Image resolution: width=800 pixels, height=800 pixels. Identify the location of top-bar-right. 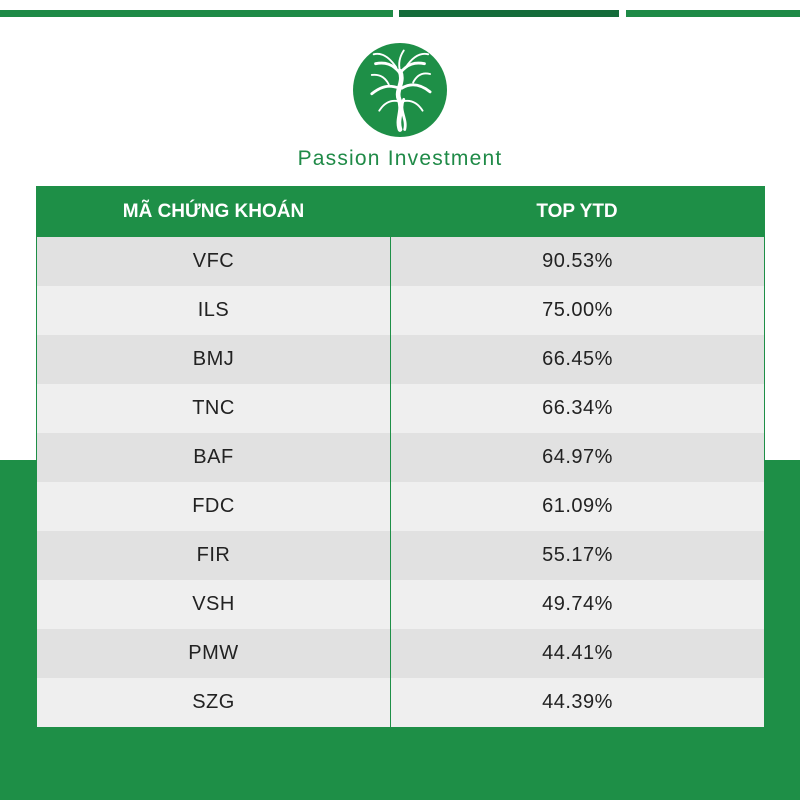
(713, 13).